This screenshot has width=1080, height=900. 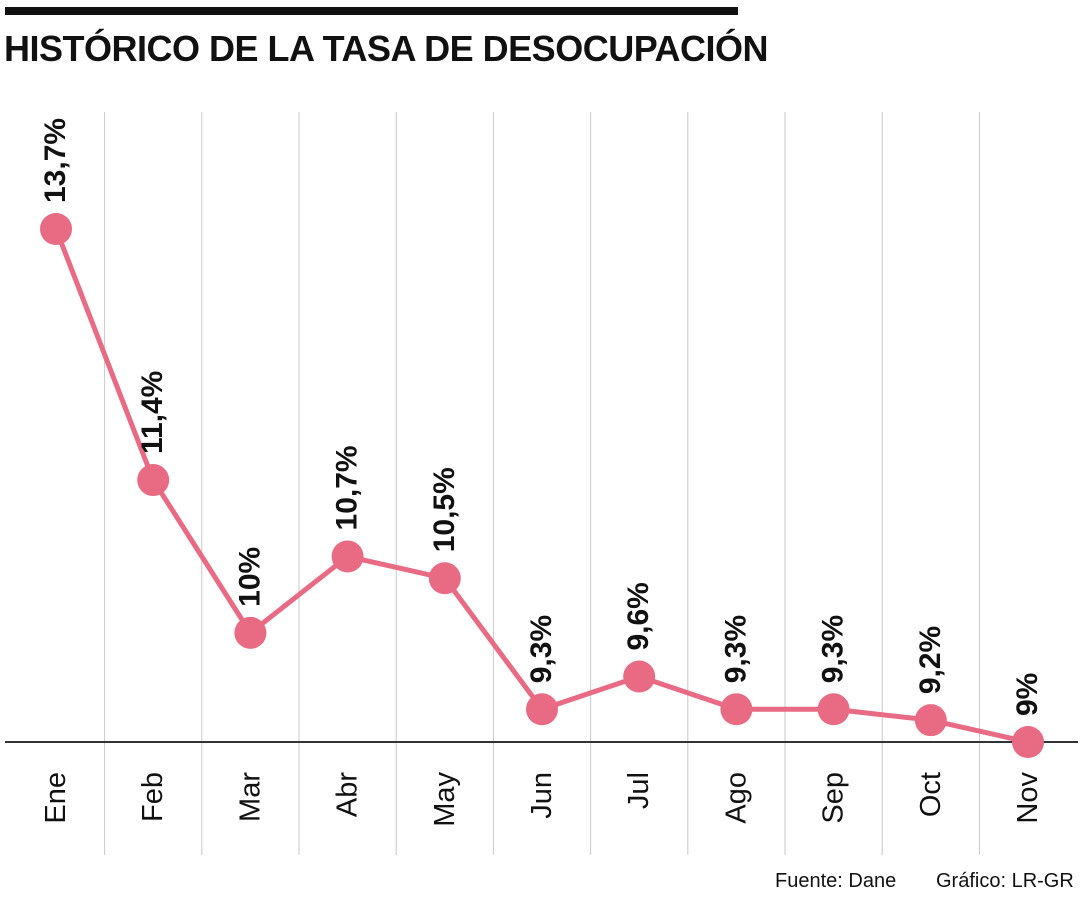 I want to click on x-tick-label: Jul, so click(x=639, y=790).